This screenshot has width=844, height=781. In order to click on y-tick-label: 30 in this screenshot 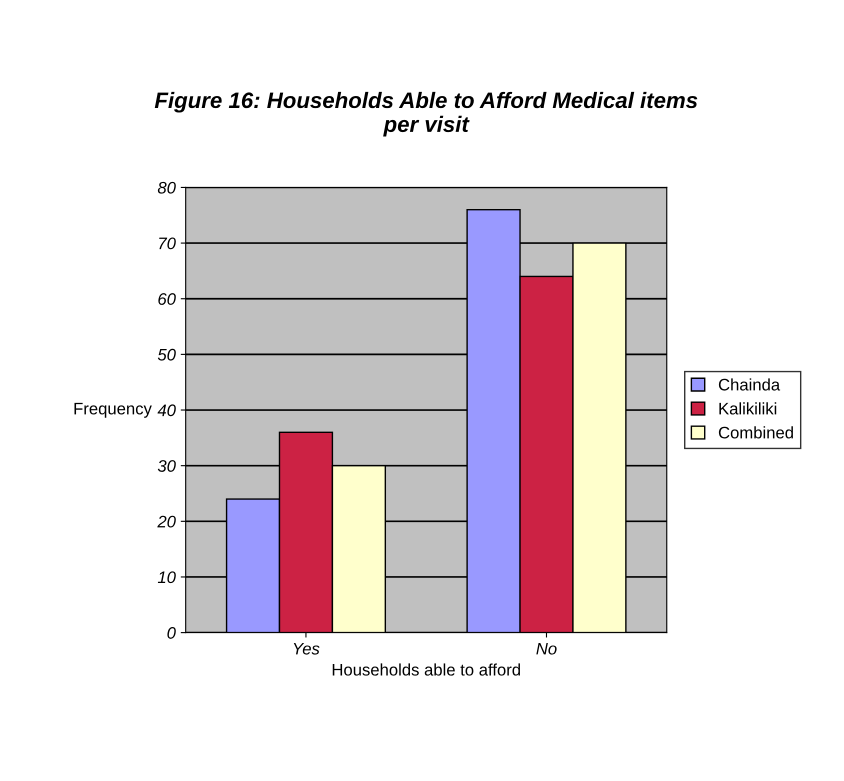, I will do `click(167, 466)`.